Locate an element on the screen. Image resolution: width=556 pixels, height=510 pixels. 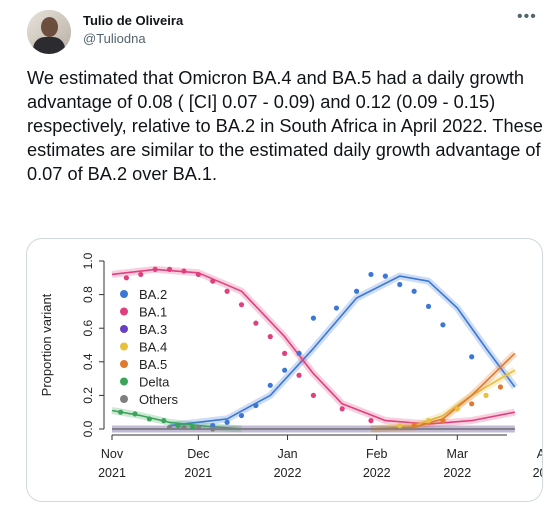
legend-swatch-others is located at coordinates (124, 399).